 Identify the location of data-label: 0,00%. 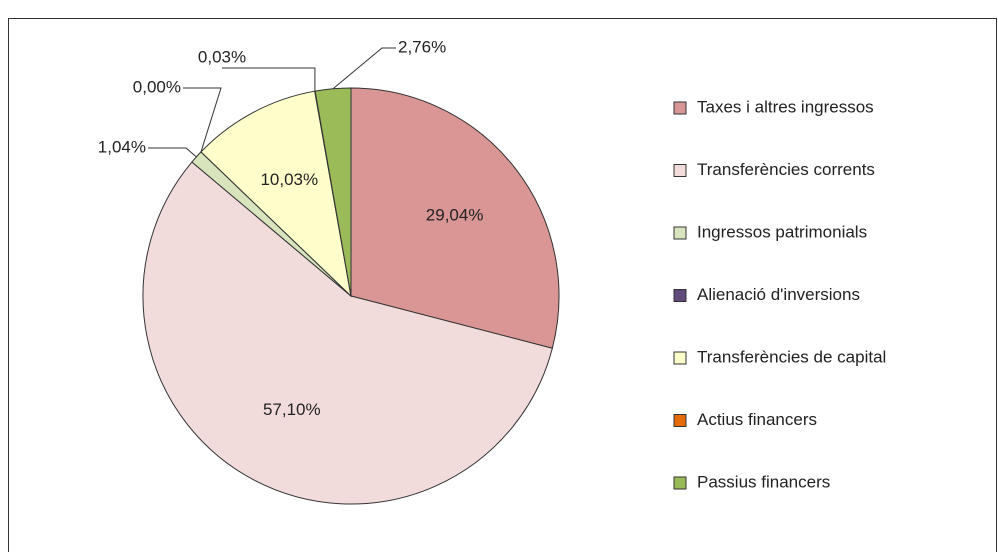
(157, 86).